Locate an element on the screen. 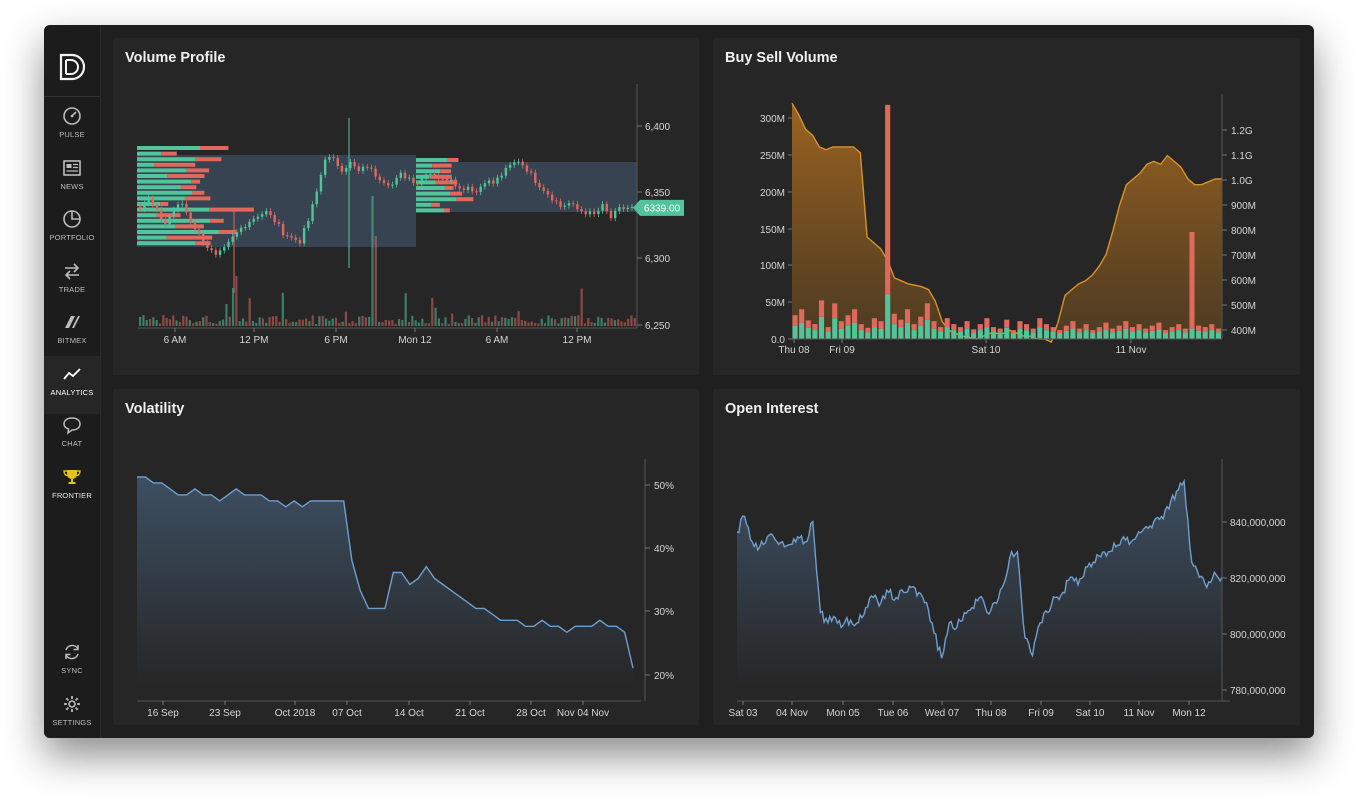 This screenshot has width=1358, height=802. pie-chart-icon is located at coordinates (72, 219).